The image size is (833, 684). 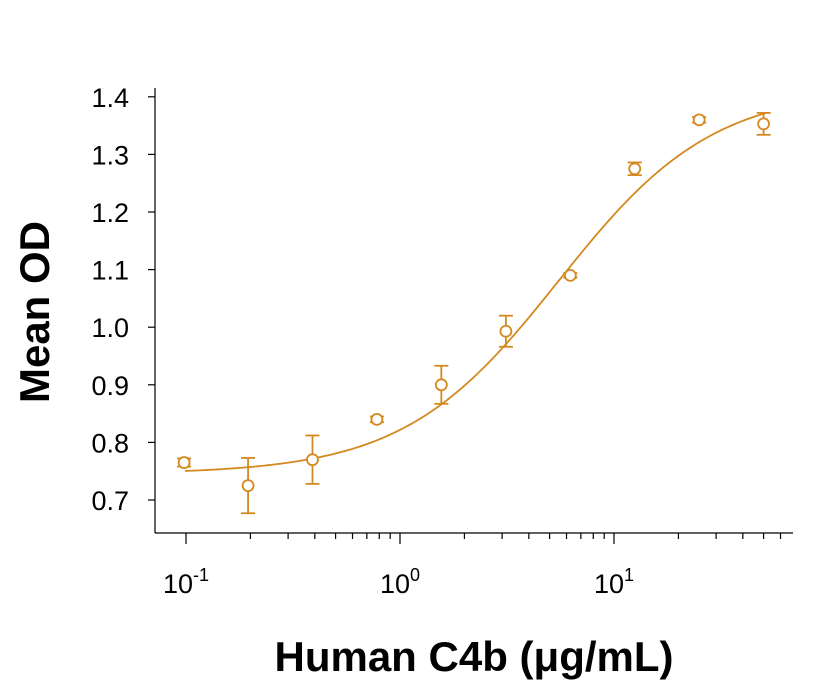 I want to click on y-tick-label: 0.9, so click(x=110, y=386).